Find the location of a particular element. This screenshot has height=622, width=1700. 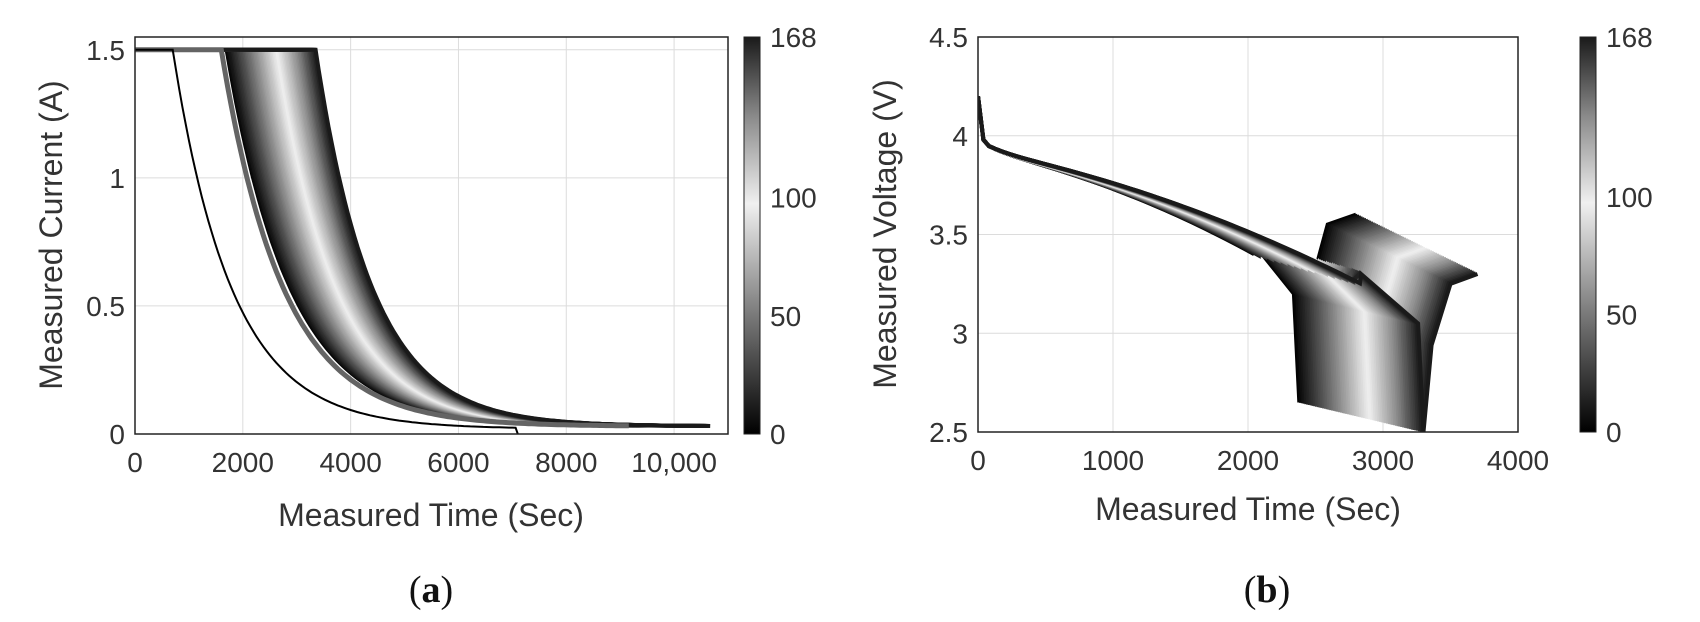

panel-b-x-ticks: 0 1000 2000 3000 4000 is located at coordinates (1259, 460).